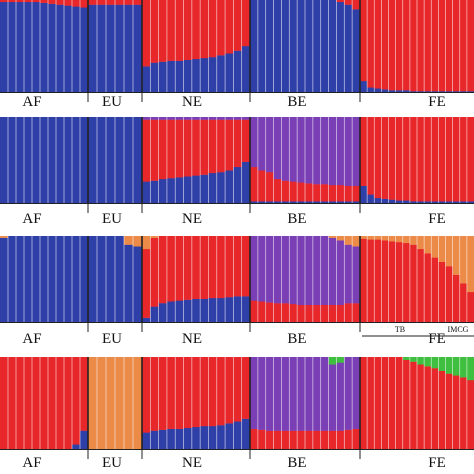 The image size is (474, 474). I want to click on population-label-fe: FE, so click(437, 339).